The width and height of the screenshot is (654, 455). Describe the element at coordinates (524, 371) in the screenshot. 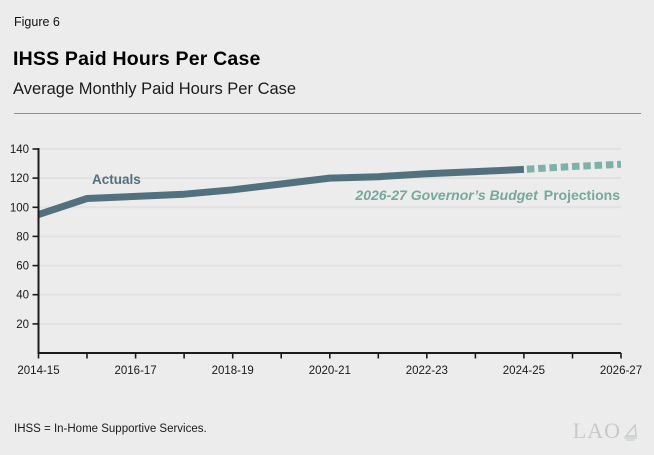

I see `x-tick-label: 2024-25` at that location.